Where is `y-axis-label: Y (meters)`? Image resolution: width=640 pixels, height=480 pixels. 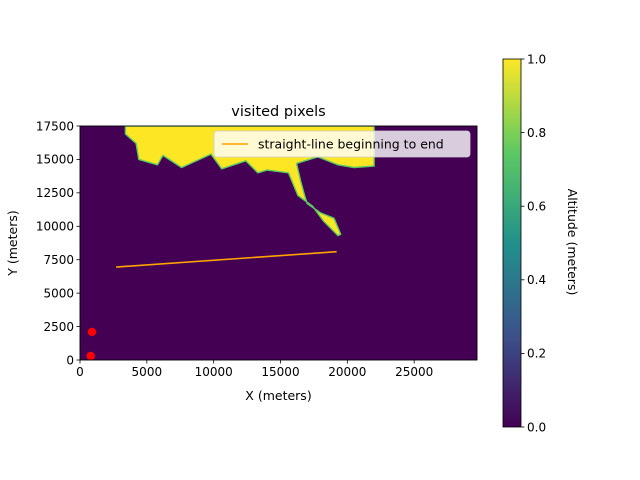 y-axis-label: Y (meters) is located at coordinates (12, 243).